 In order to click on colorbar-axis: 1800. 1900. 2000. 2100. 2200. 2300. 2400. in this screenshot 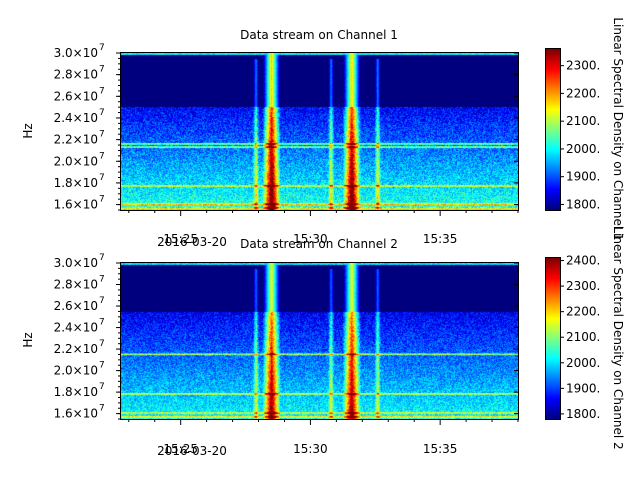, I will do `click(580, 337)`.